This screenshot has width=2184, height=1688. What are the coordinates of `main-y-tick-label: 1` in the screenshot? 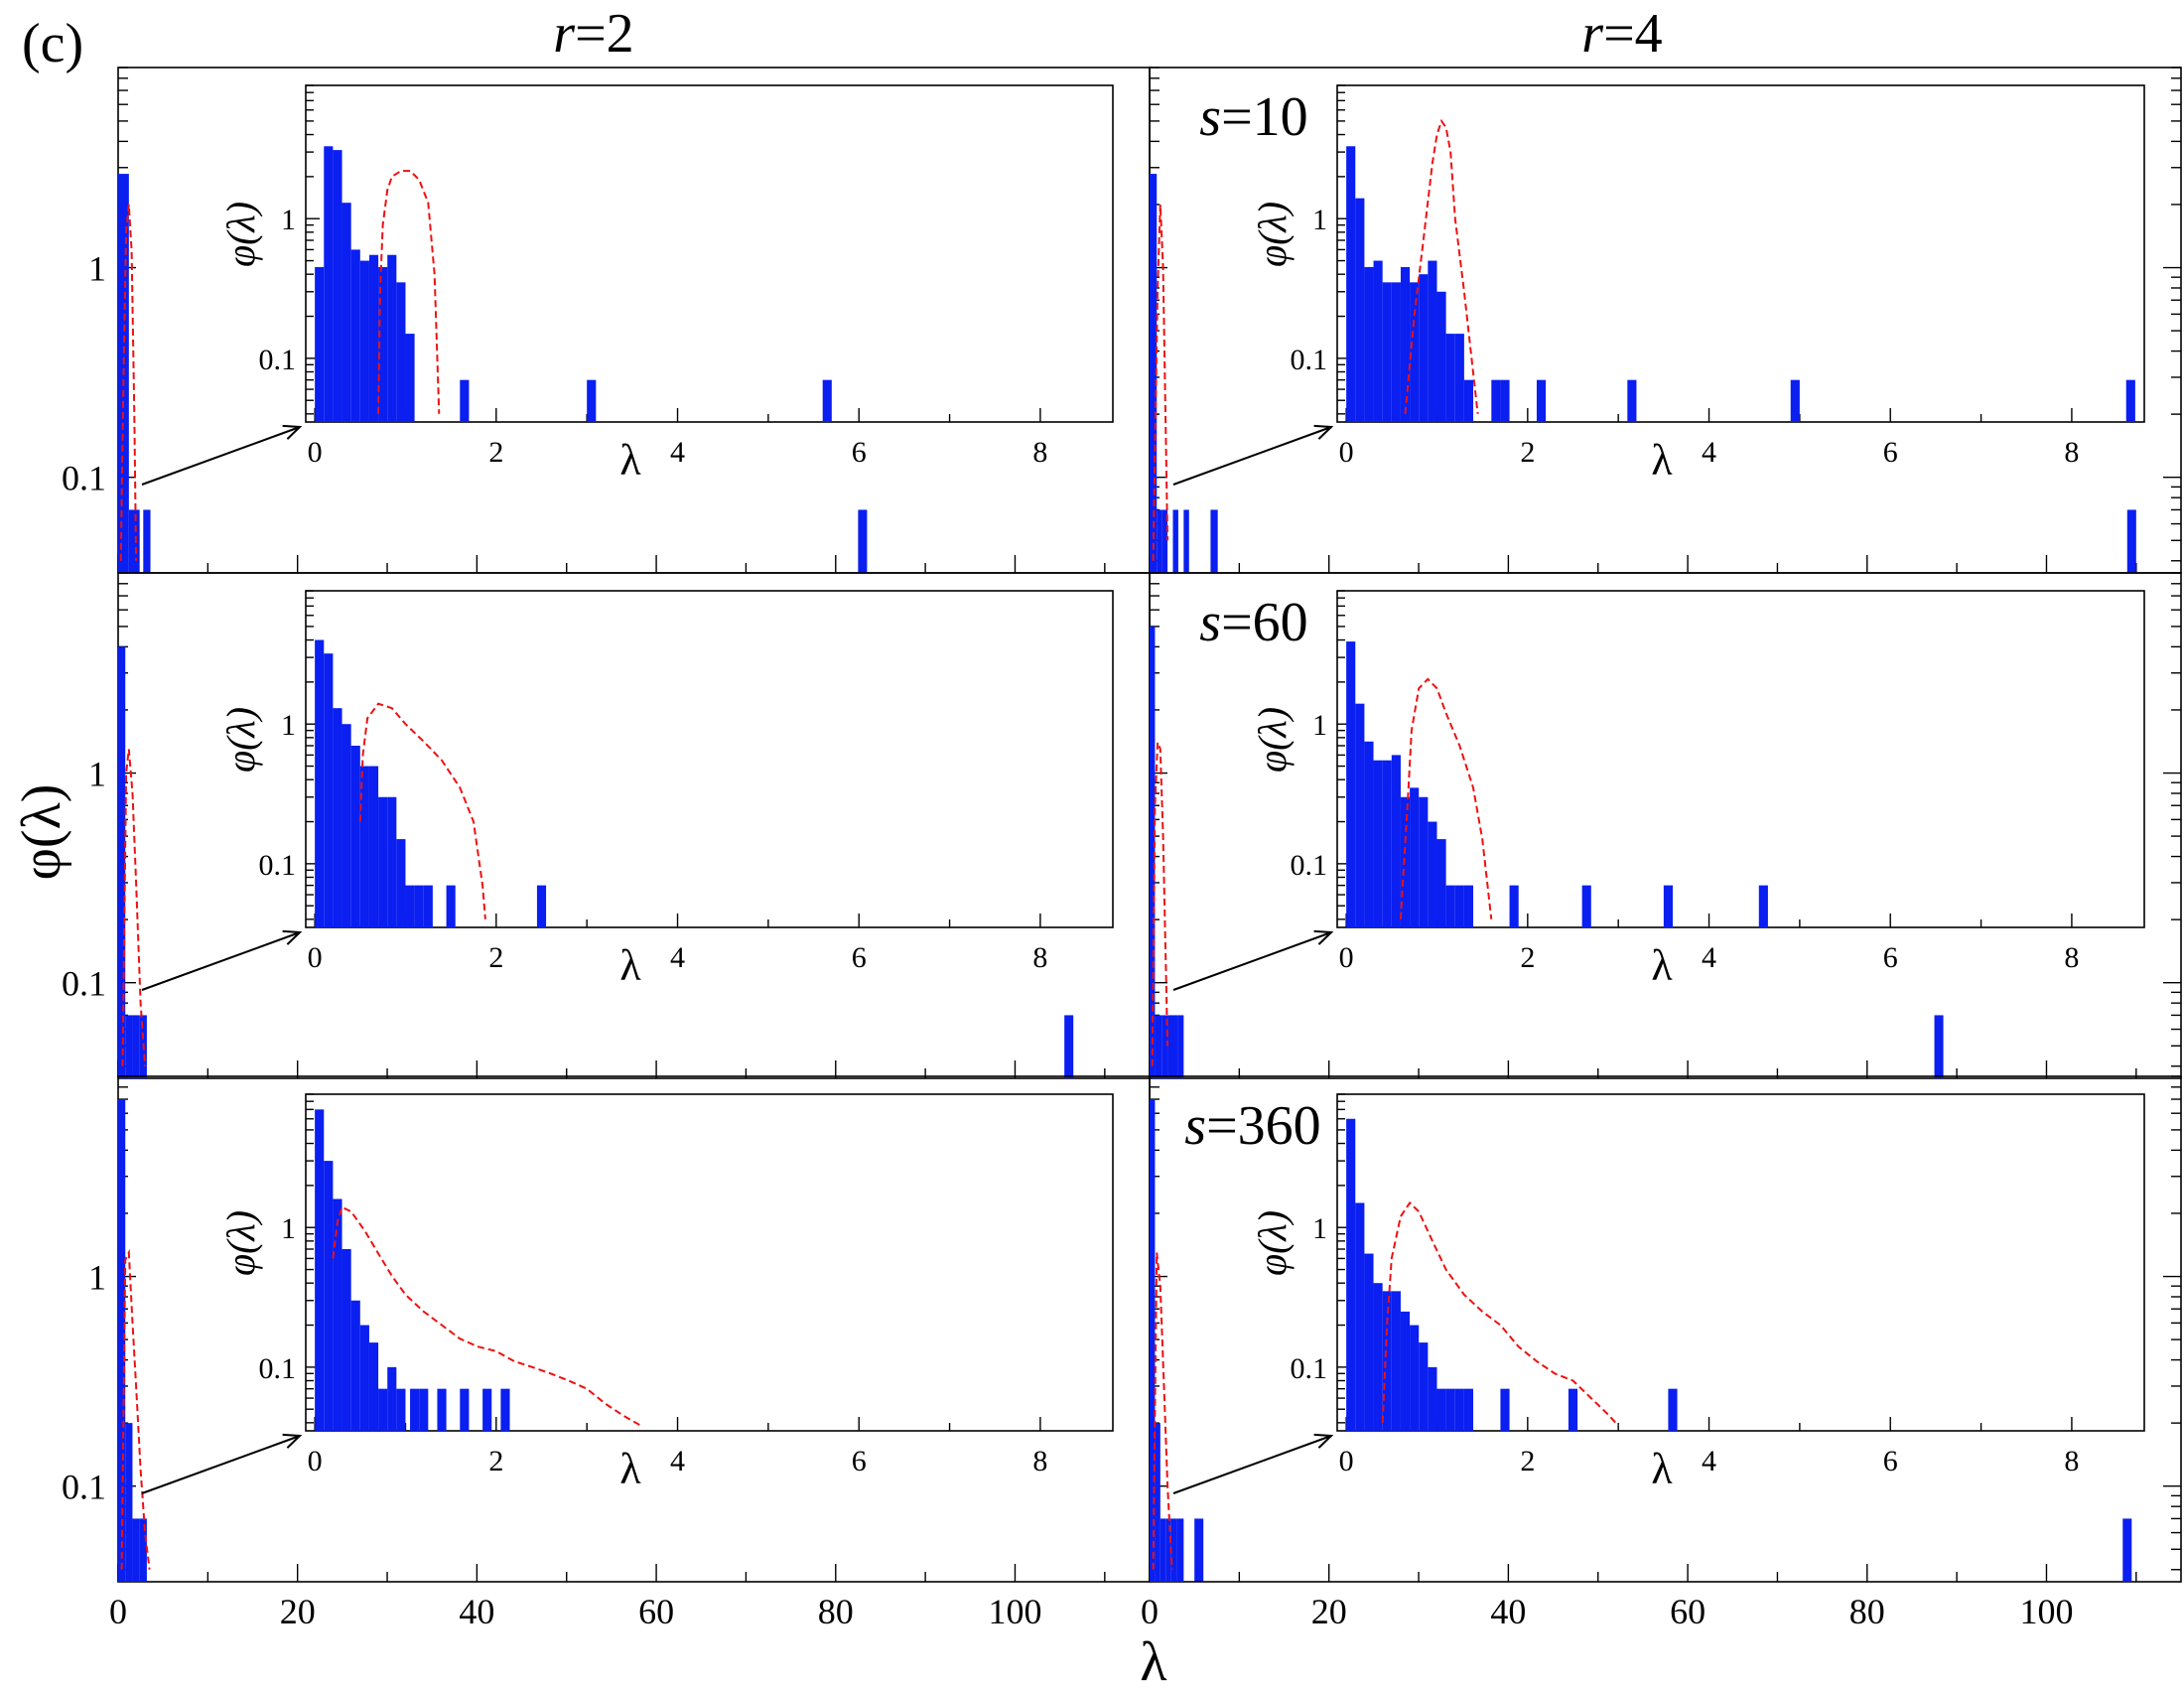 It's located at (97, 1278).